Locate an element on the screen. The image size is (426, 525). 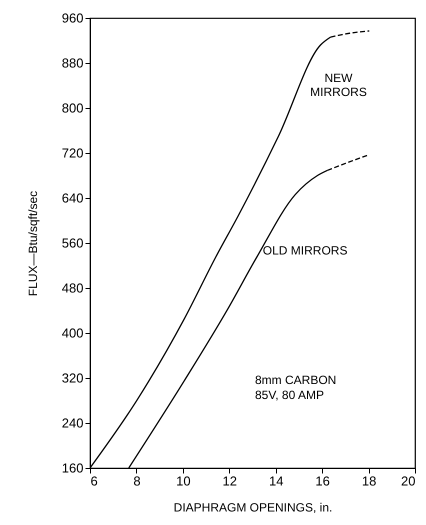
y-tick-label: 400 is located at coordinates (73, 333).